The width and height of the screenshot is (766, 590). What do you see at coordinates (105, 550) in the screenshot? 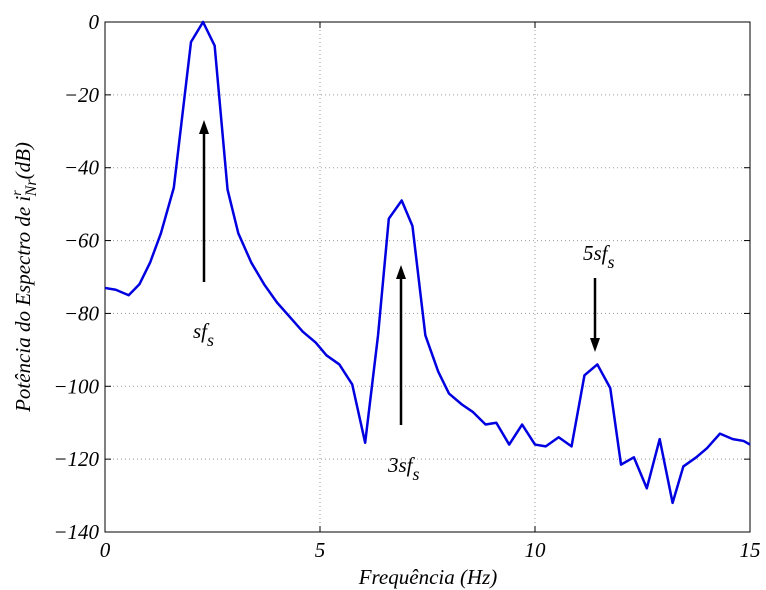
I see `x-tick-label: 0` at bounding box center [105, 550].